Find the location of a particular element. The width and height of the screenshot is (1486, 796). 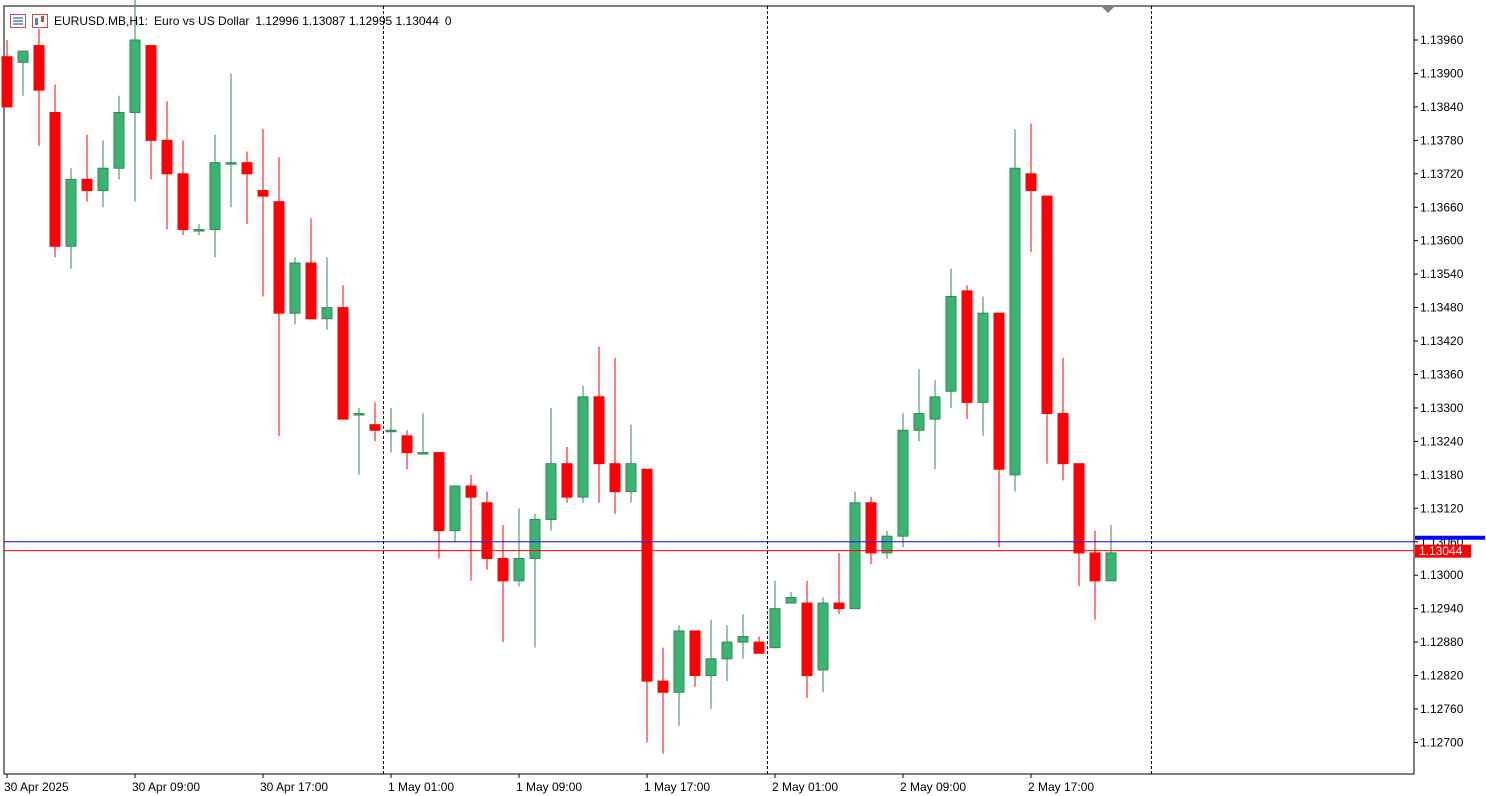

x-tick-label: 1 May 17:00 is located at coordinates (677, 787).